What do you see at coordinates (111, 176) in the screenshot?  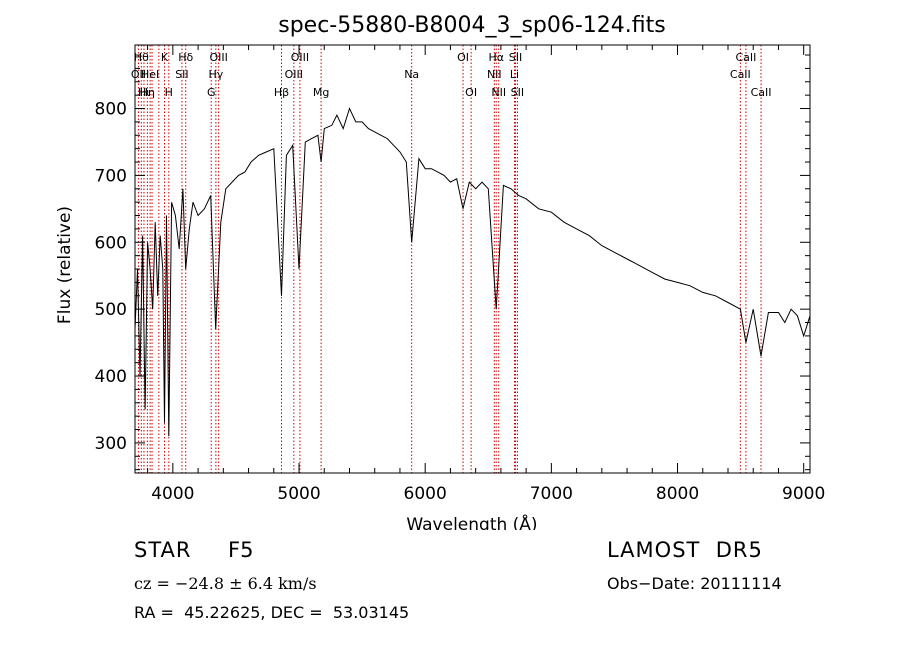 I see `y-tick-label: 700` at bounding box center [111, 176].